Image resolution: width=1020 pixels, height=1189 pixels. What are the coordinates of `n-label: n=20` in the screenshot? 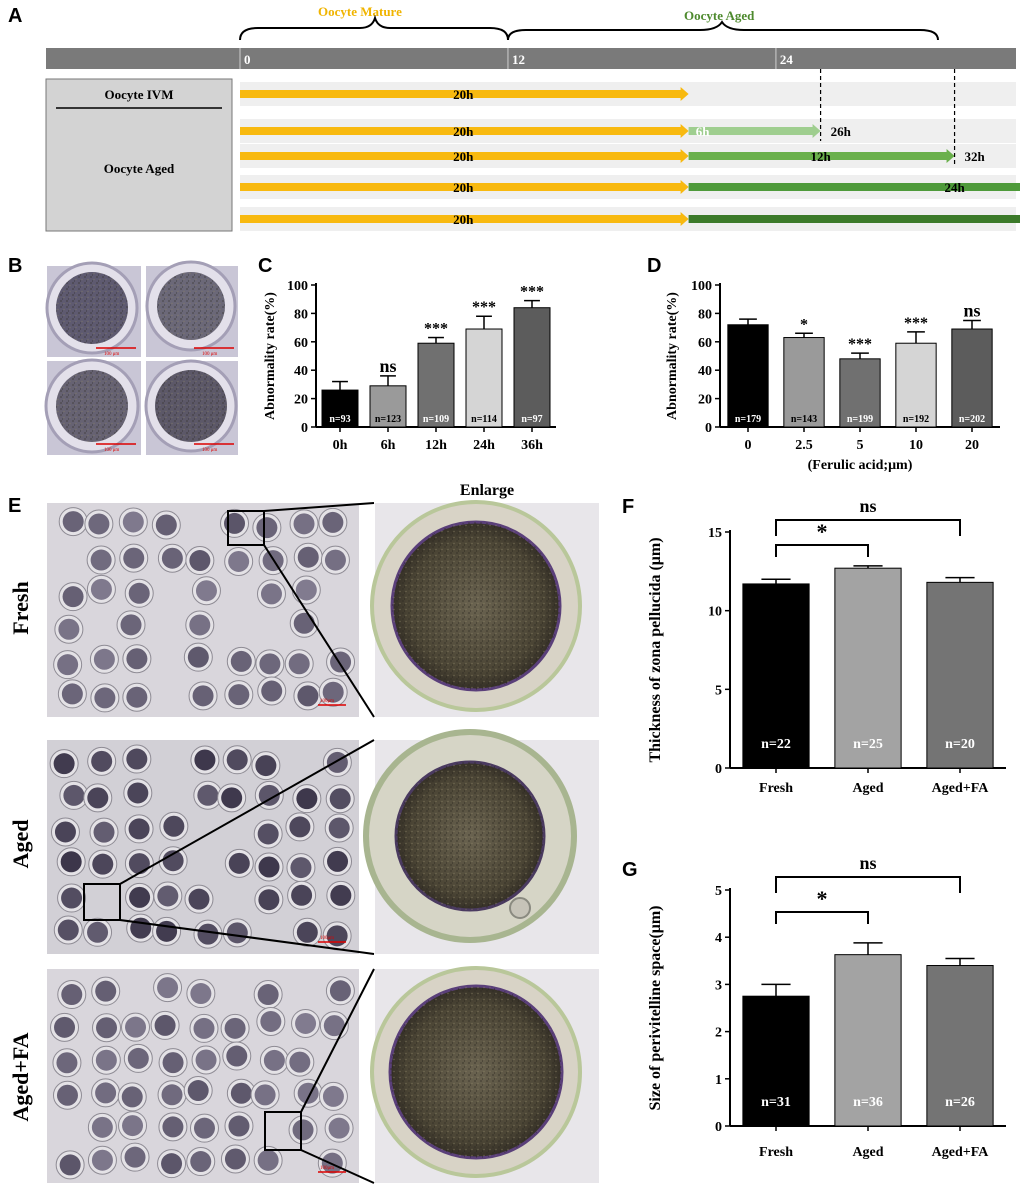 It's located at (960, 744).